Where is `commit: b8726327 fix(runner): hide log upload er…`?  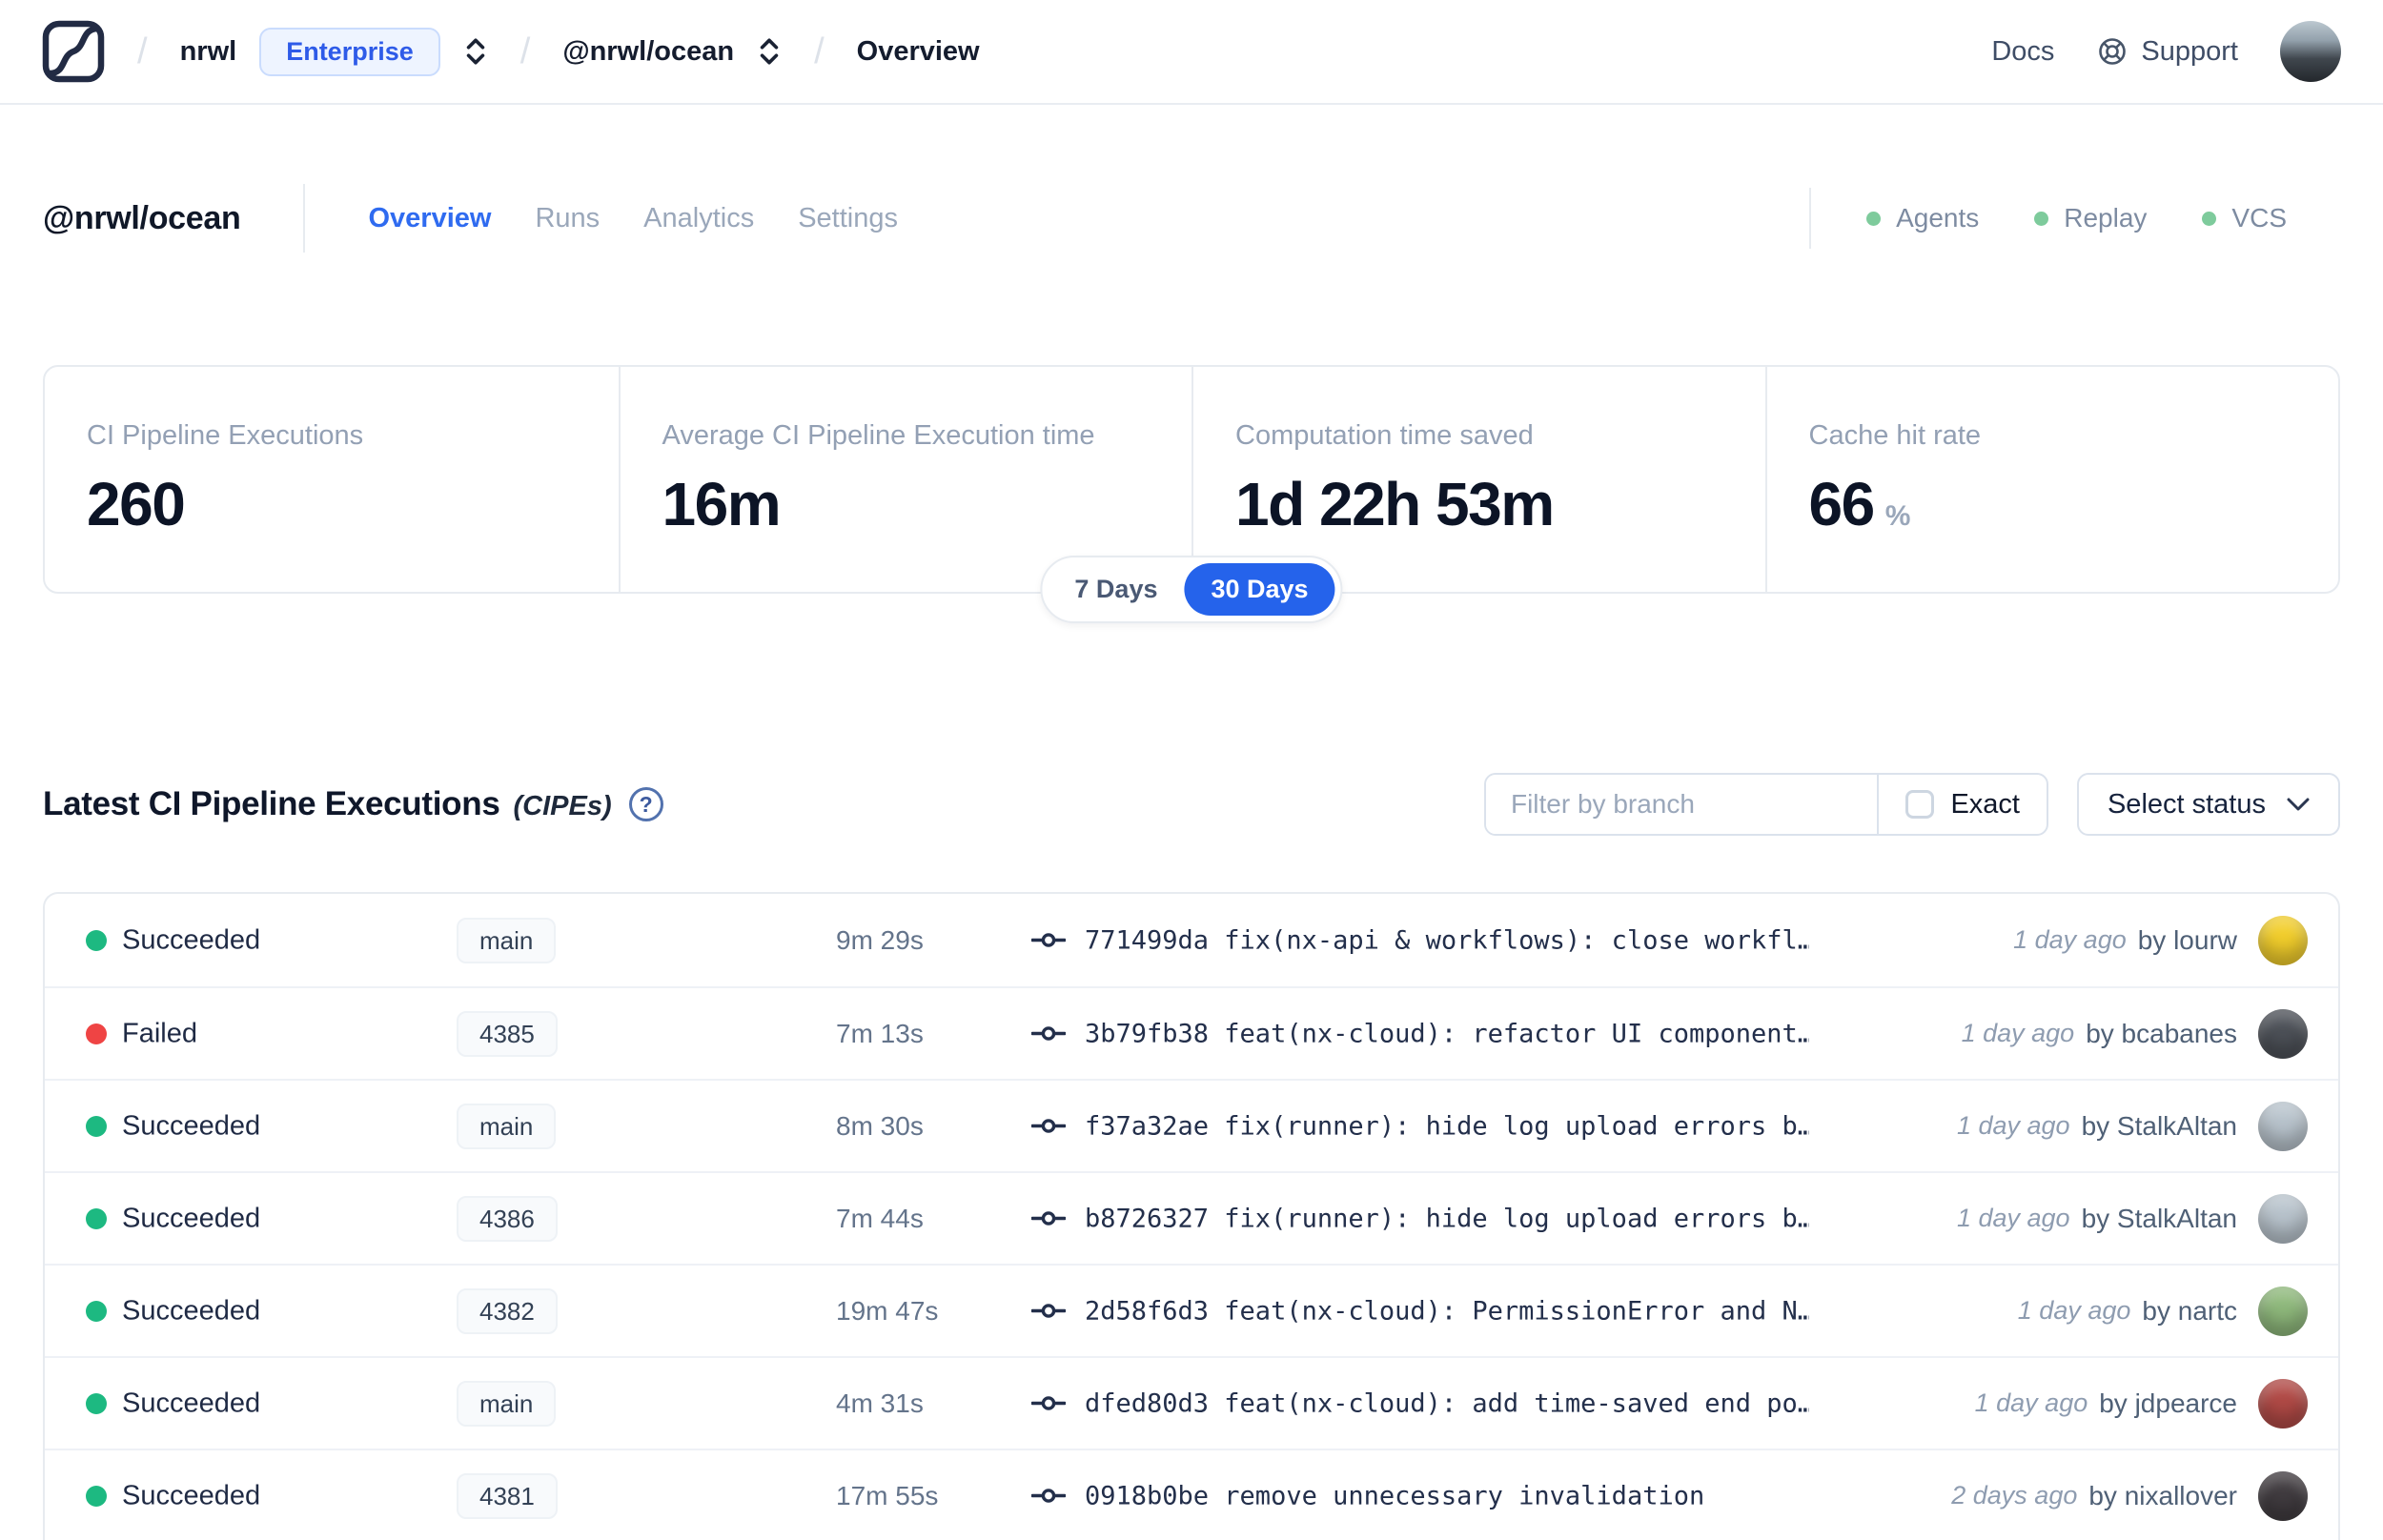 commit: b8726327 fix(runner): hide log upload er… is located at coordinates (1420, 1218).